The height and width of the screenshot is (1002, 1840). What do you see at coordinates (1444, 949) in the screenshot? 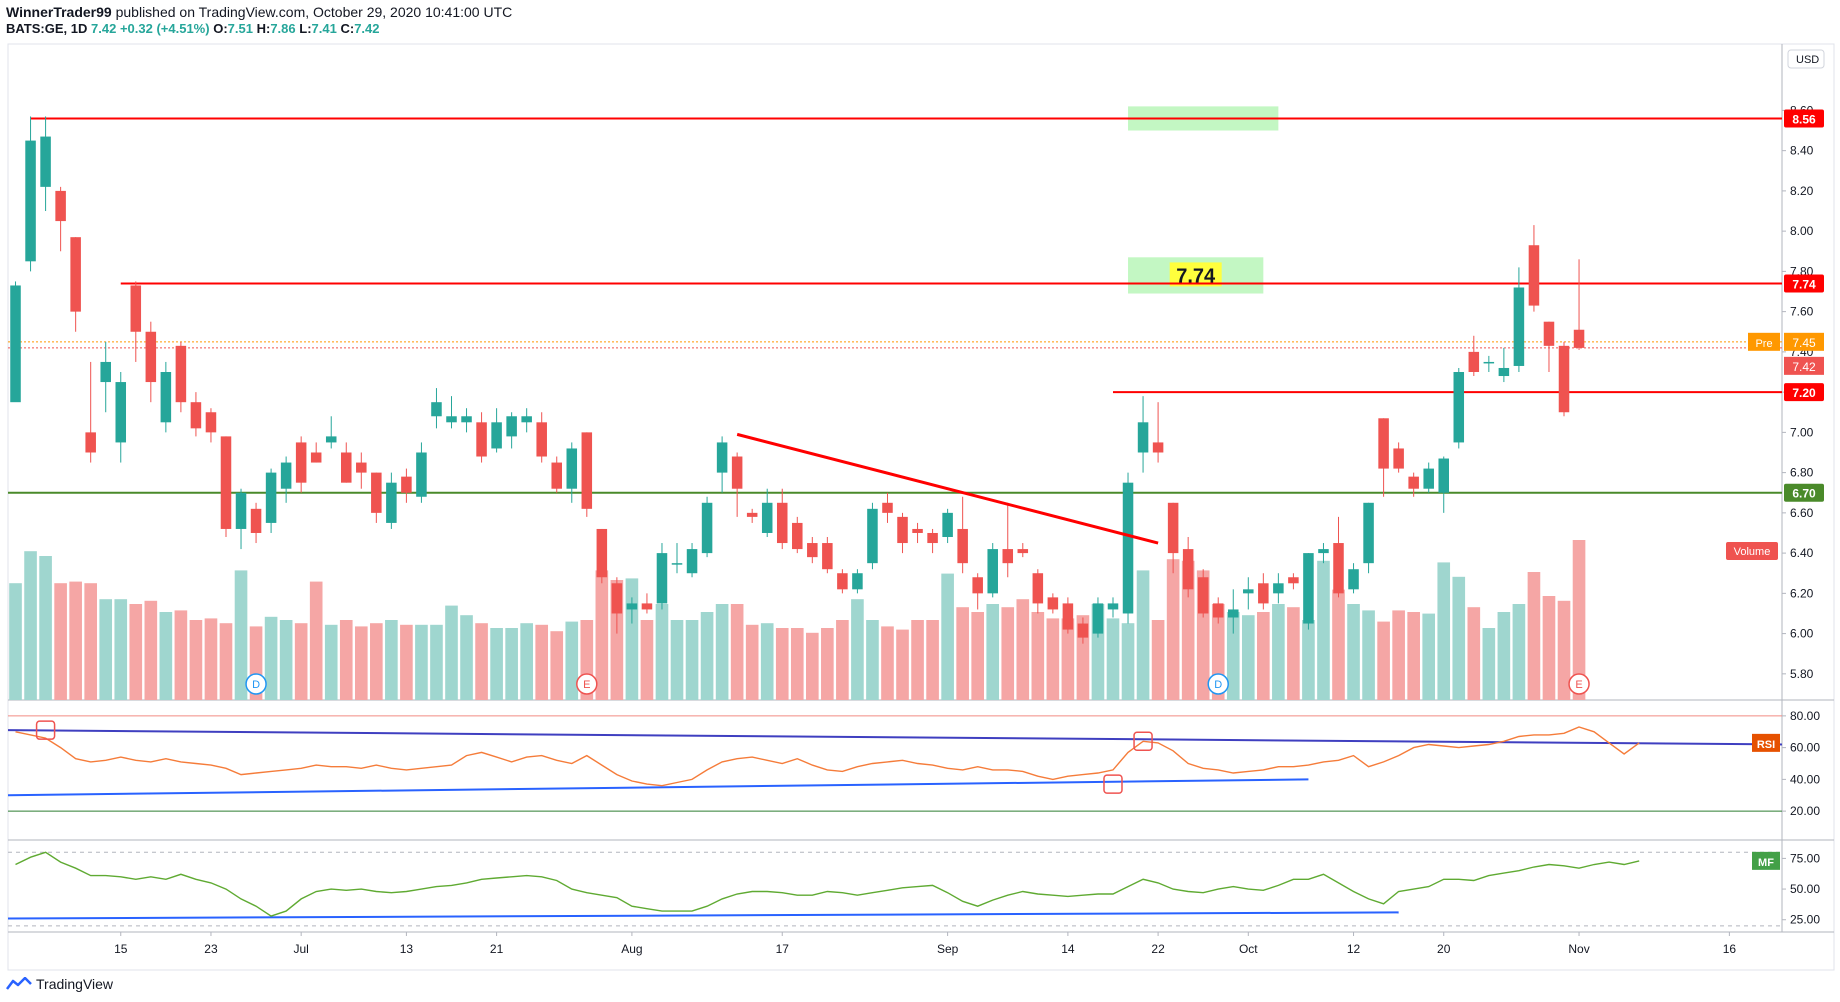
I see `time-tick-label: 20` at bounding box center [1444, 949].